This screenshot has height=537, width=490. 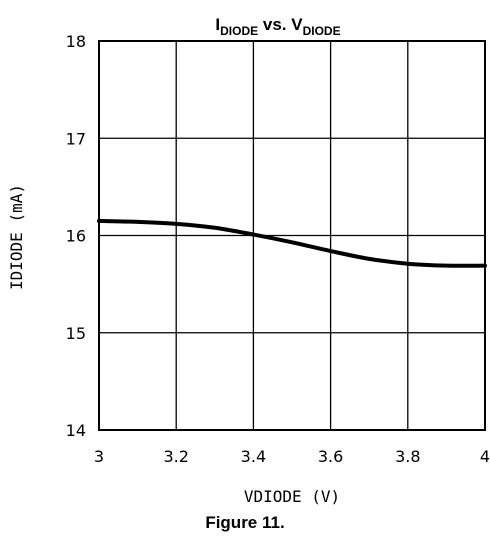 I want to click on x-tick-label: 3, so click(x=99, y=456).